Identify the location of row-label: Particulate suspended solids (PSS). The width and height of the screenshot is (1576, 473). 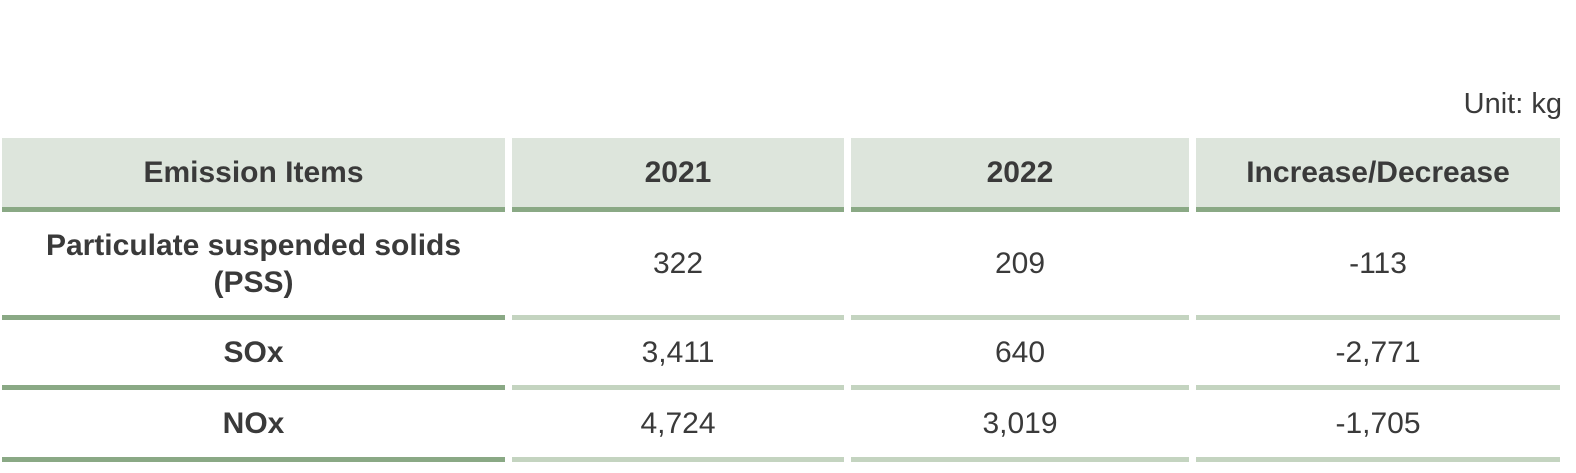
(253, 266).